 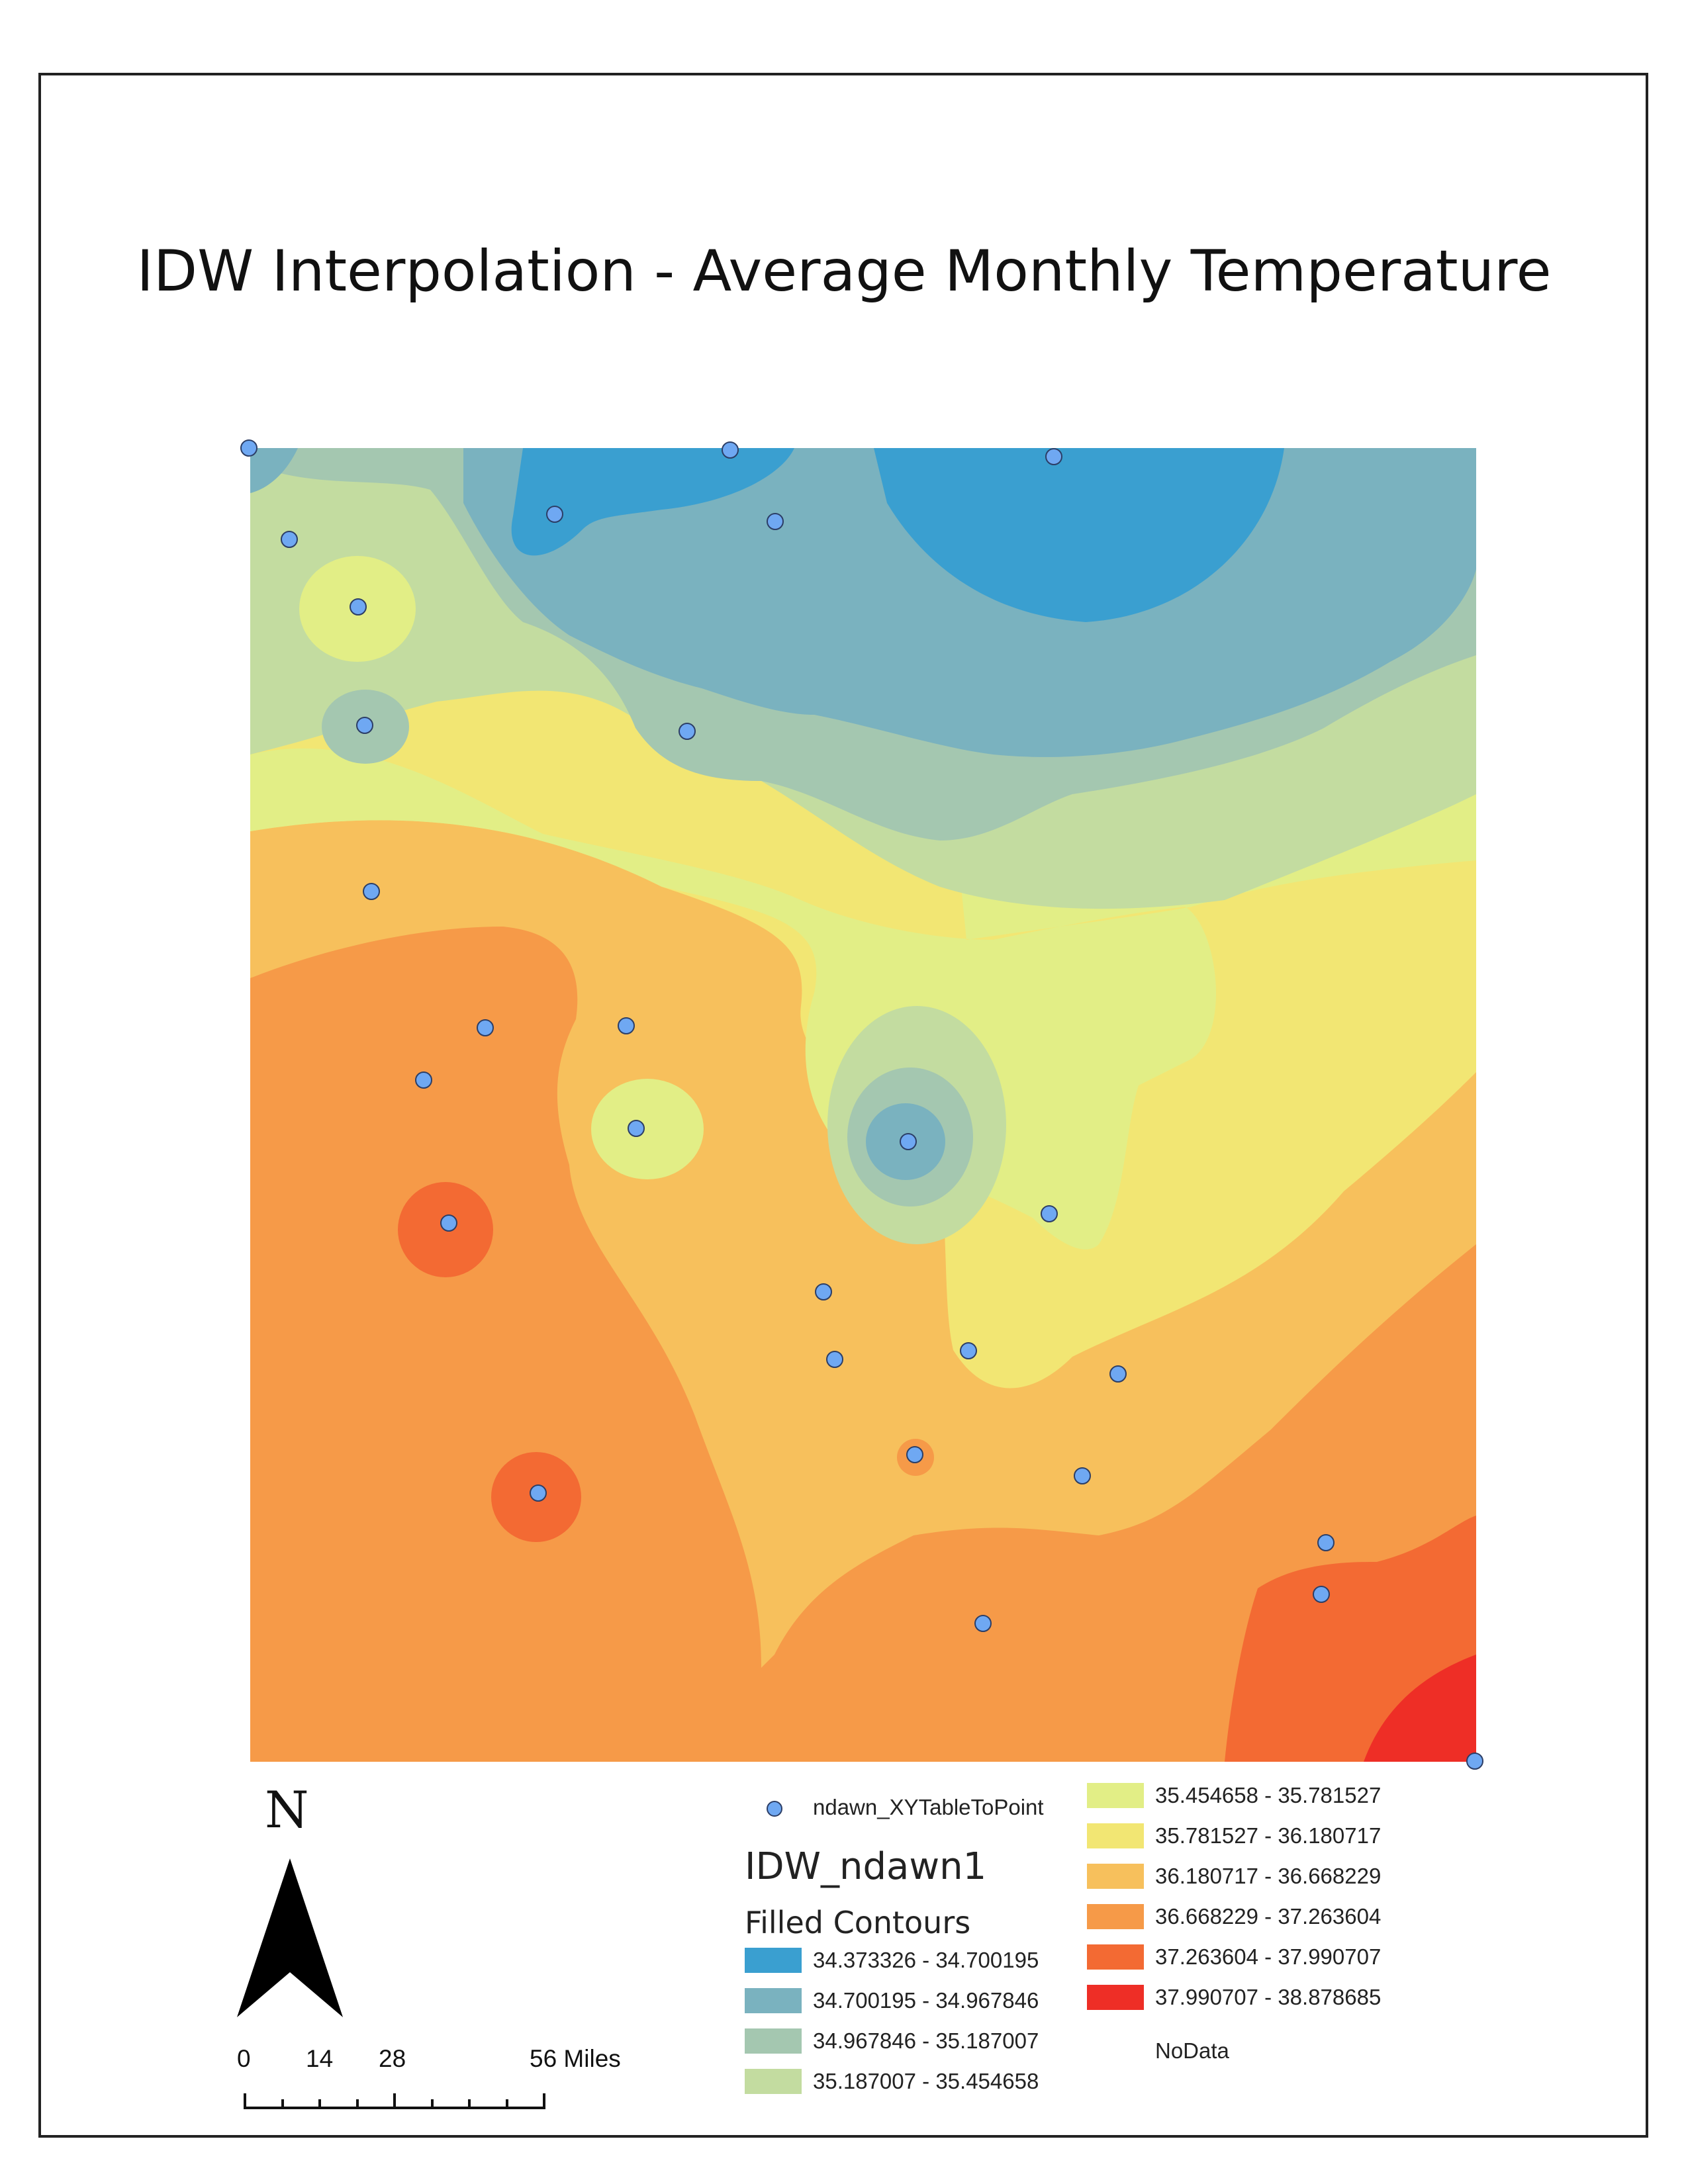 I want to click on contour-band-34-373326-right, so click(x=1079, y=535).